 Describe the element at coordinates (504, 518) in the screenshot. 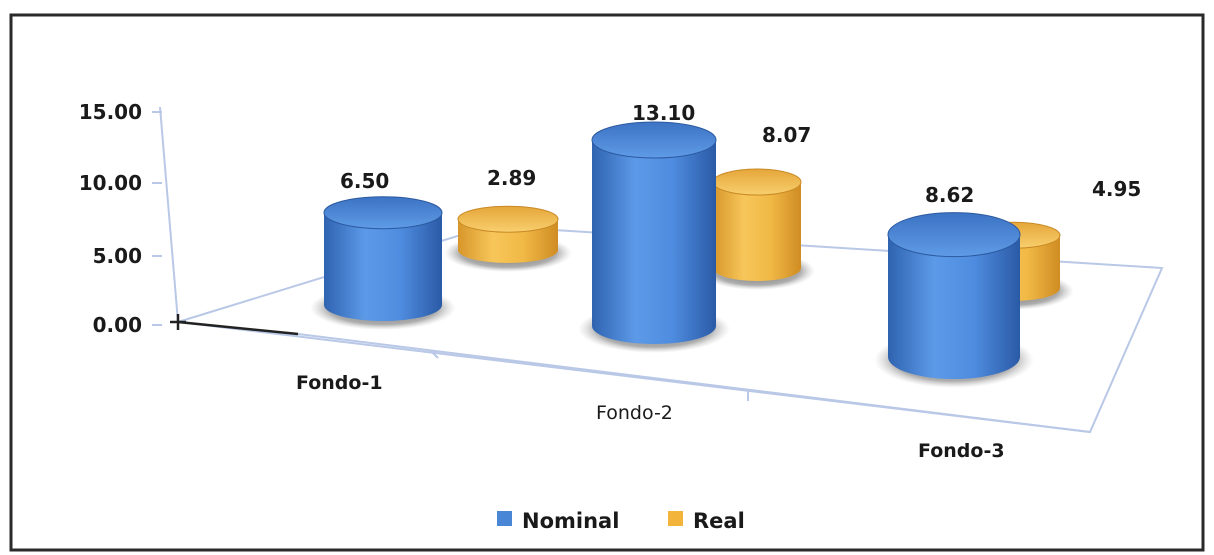

I see `legend-swatch-nominal` at that location.